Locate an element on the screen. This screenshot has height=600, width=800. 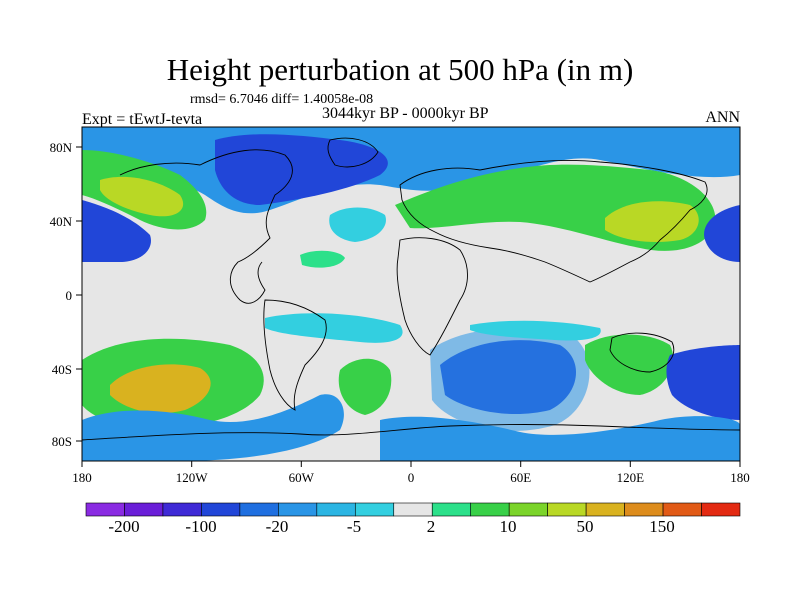
coastline-greenland is located at coordinates (353, 152).